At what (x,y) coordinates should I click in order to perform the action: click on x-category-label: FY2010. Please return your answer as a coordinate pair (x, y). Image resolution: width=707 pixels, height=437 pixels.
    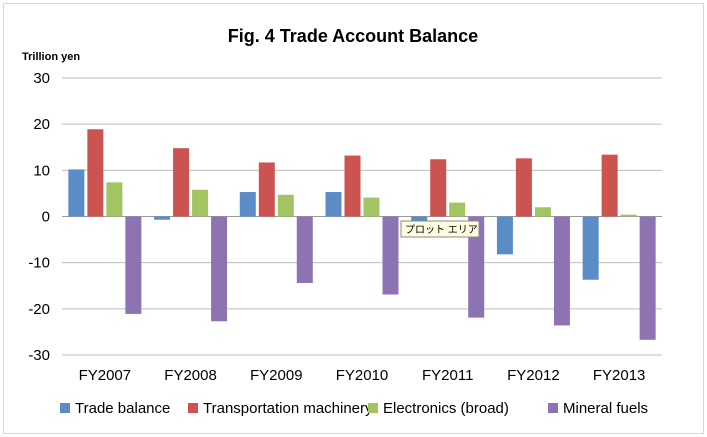
    Looking at the image, I should click on (362, 375).